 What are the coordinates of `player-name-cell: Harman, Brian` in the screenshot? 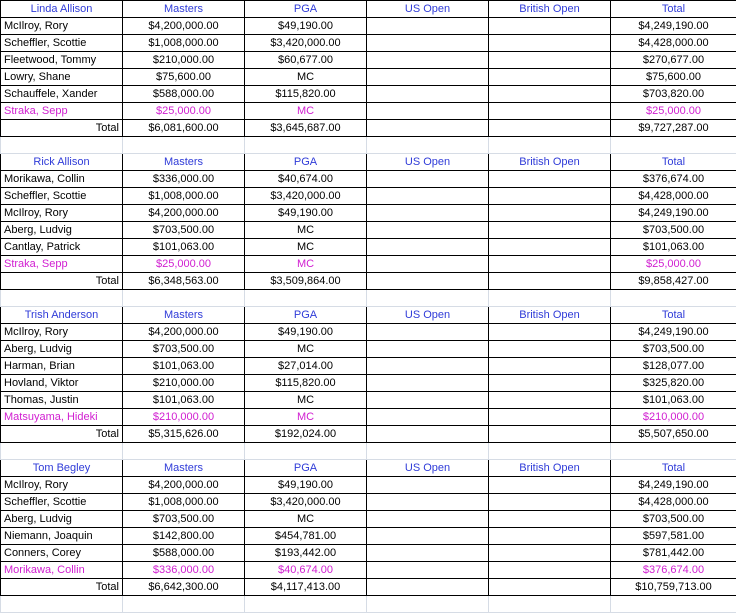 It's located at (62, 366).